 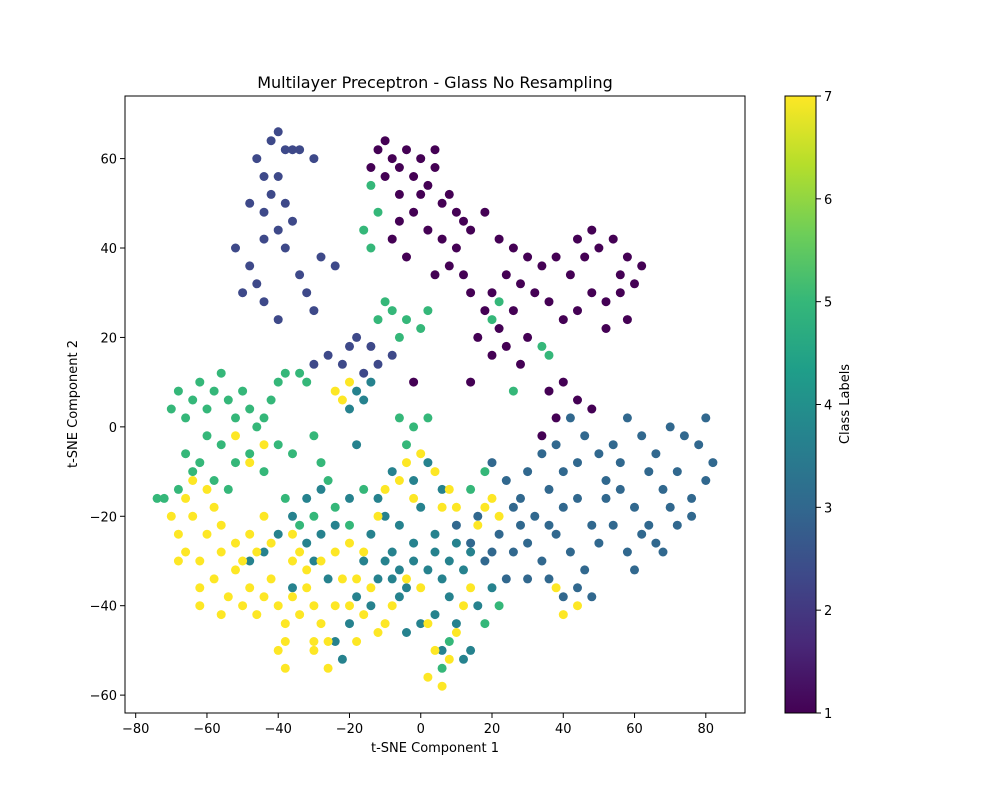 What do you see at coordinates (828, 508) in the screenshot?
I see `colorbar-tick-label: 3` at bounding box center [828, 508].